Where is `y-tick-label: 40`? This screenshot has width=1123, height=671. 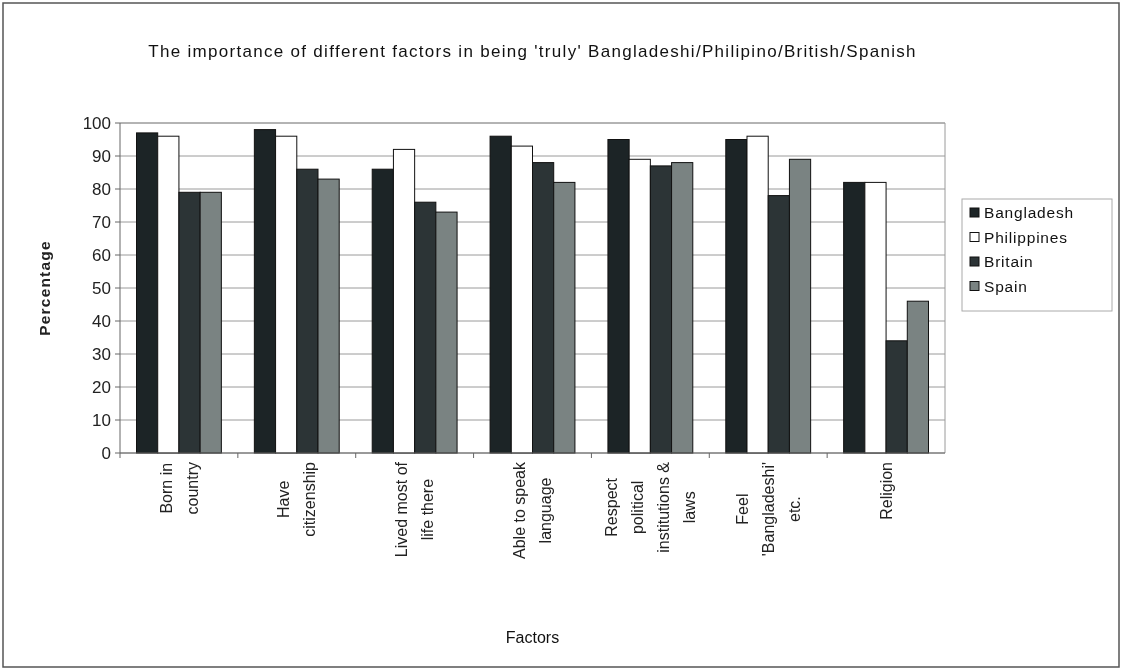
y-tick-label: 40 is located at coordinates (101, 321).